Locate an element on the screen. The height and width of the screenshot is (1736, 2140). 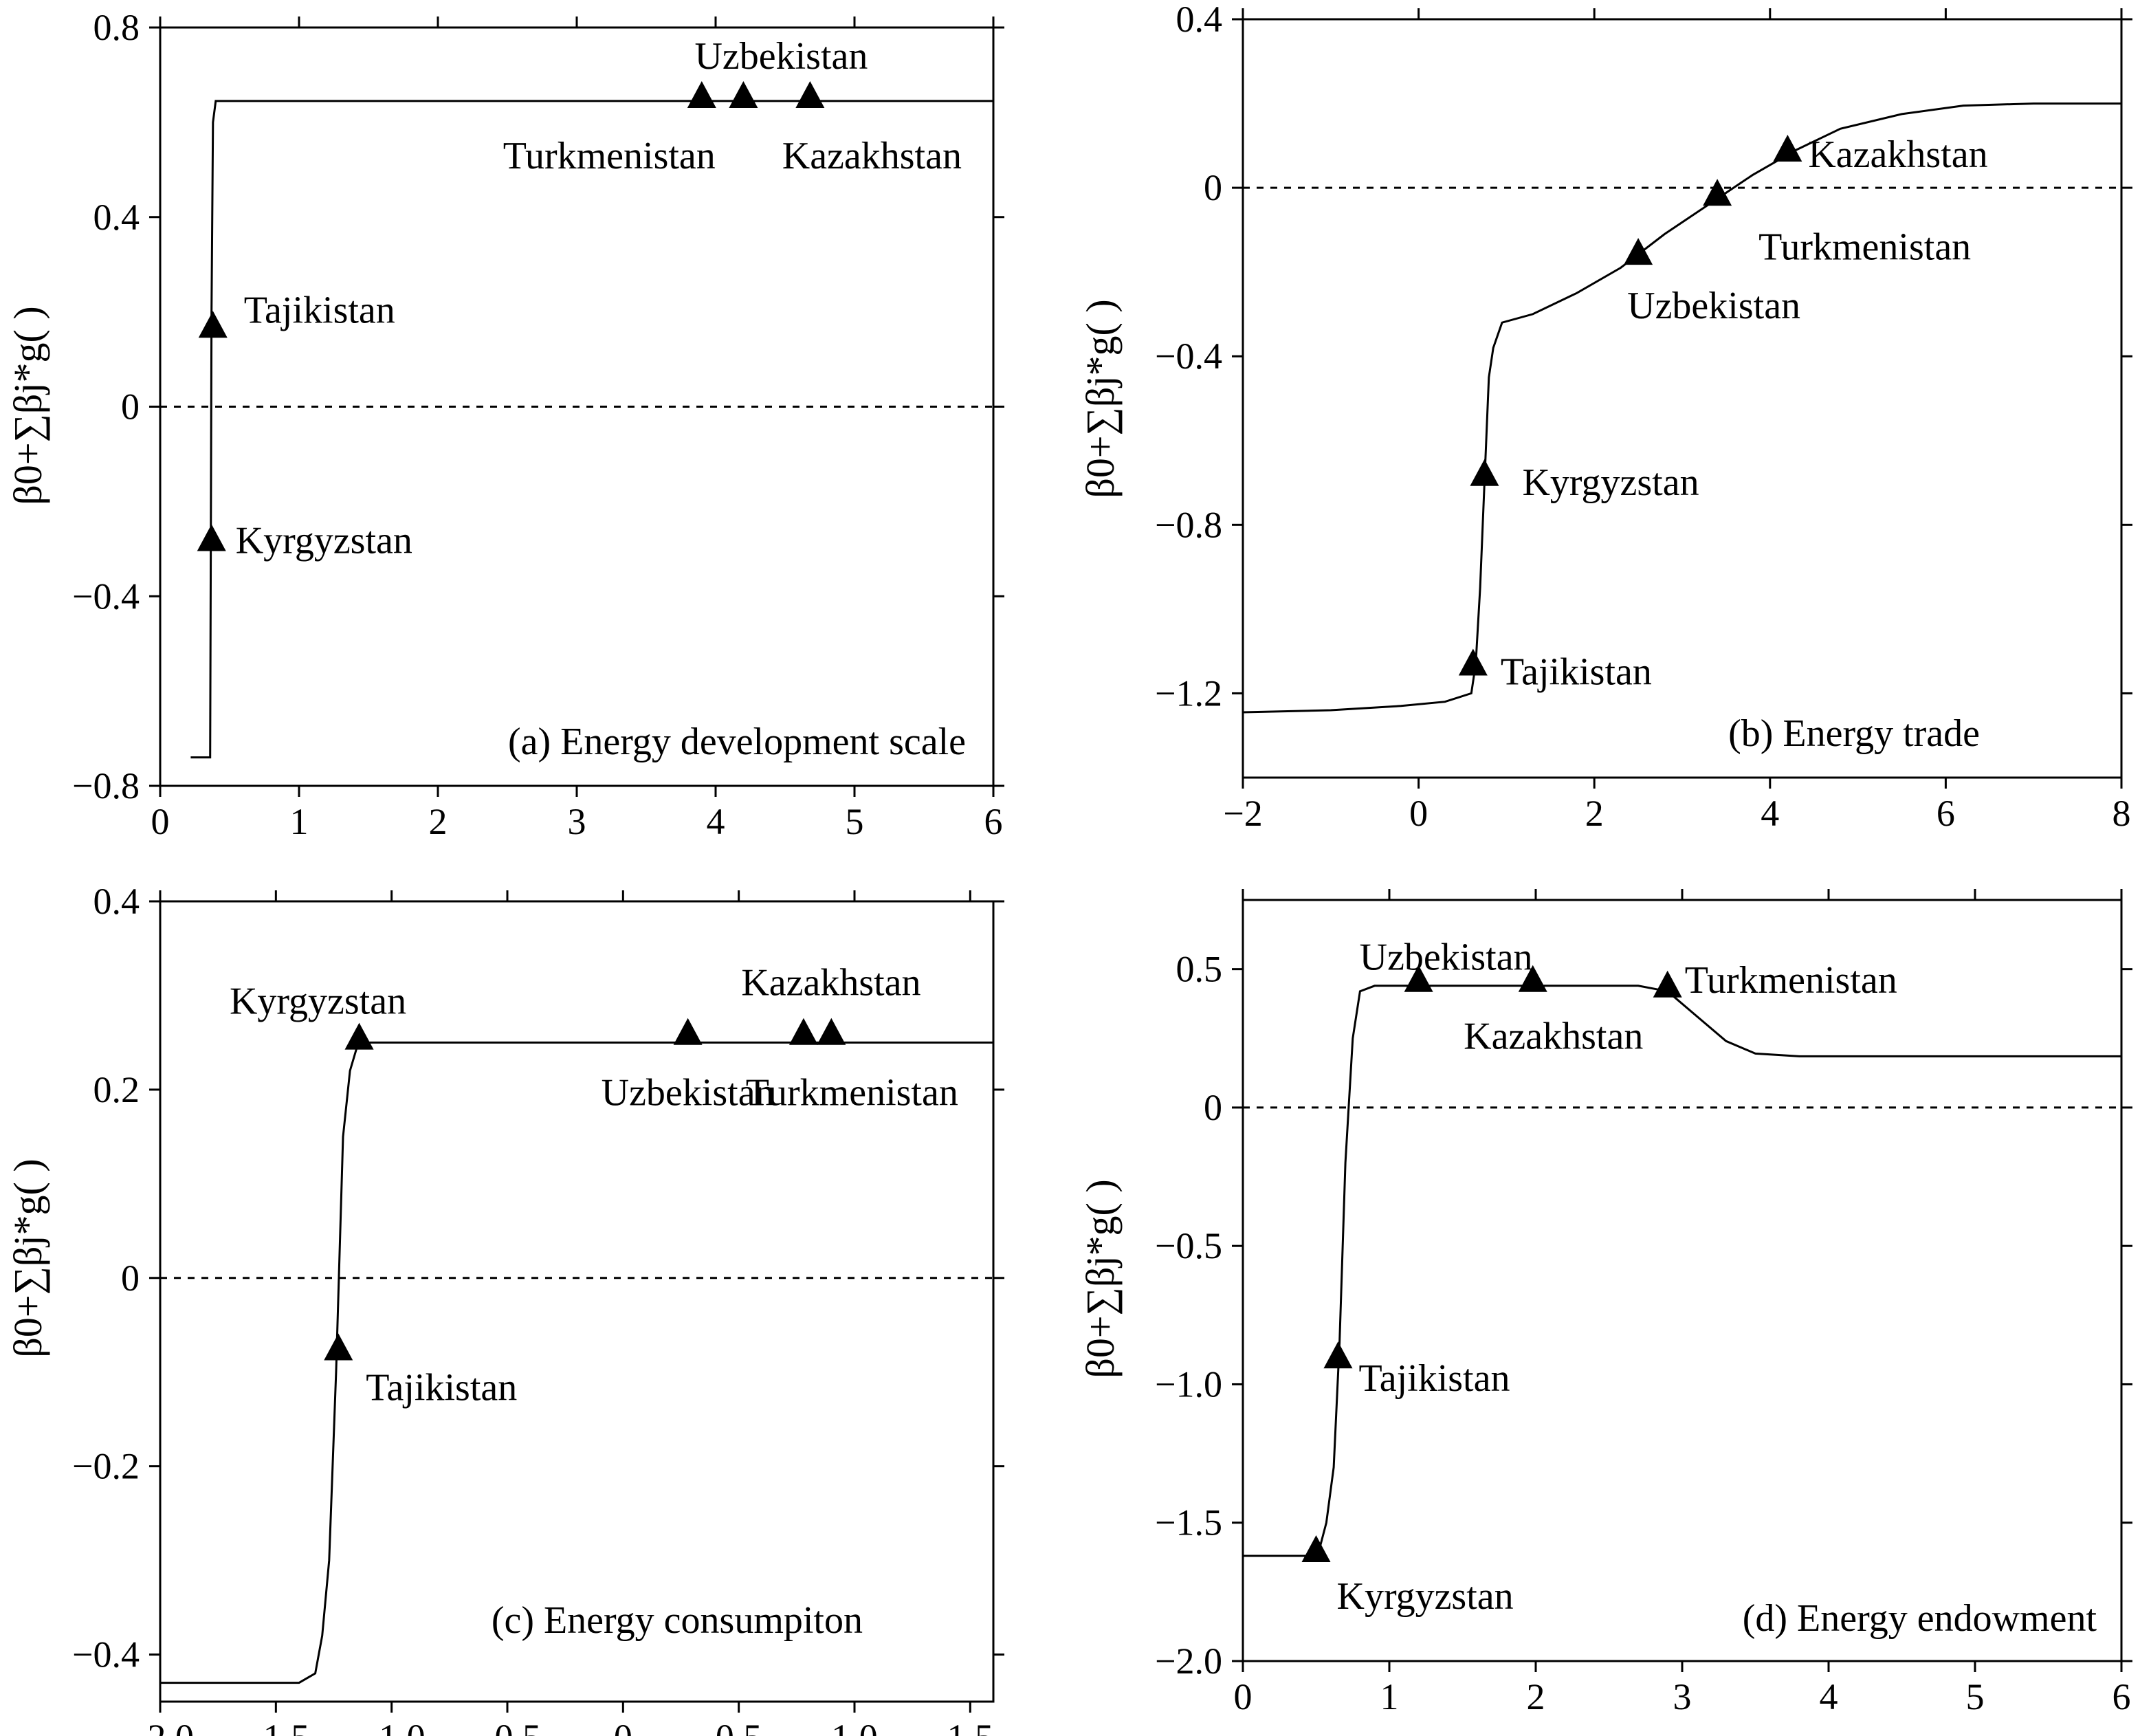
y-tick-label: −0.5 is located at coordinates (1188, 1245).